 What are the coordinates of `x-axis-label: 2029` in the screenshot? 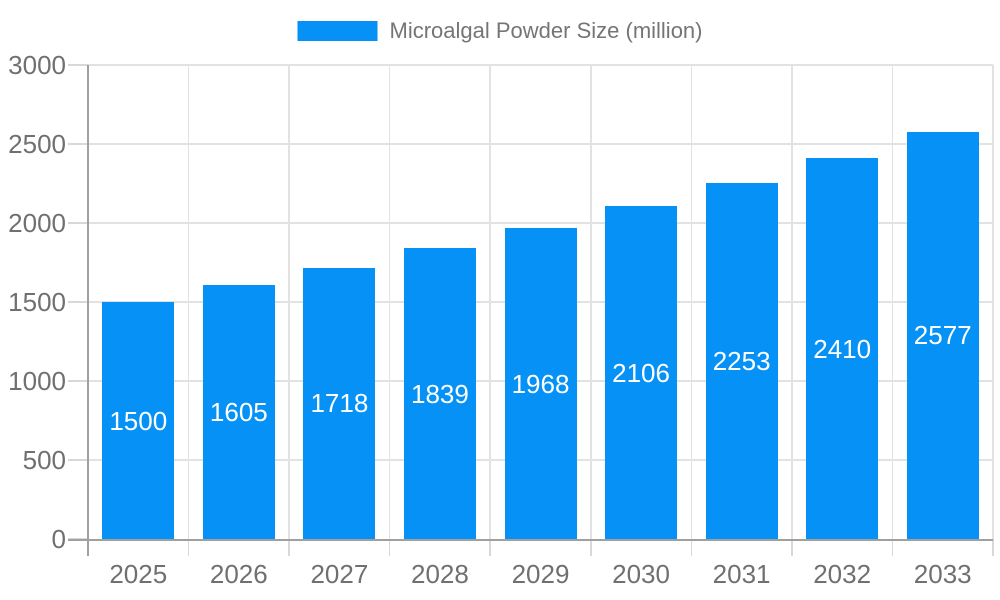 It's located at (540, 574).